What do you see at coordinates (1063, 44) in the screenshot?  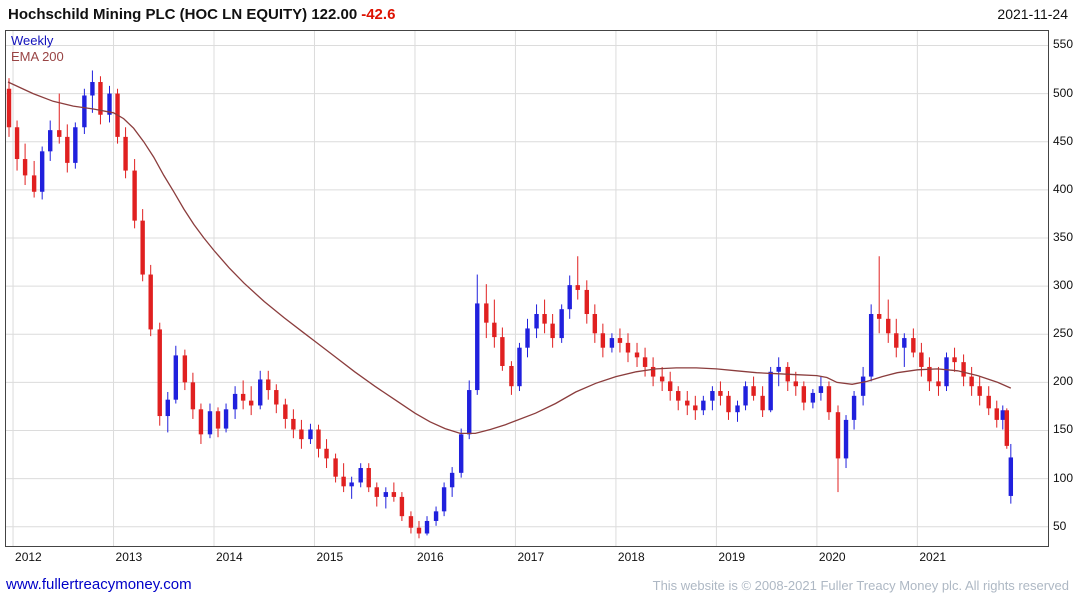 I see `y-axis-tick-label: 550` at bounding box center [1063, 44].